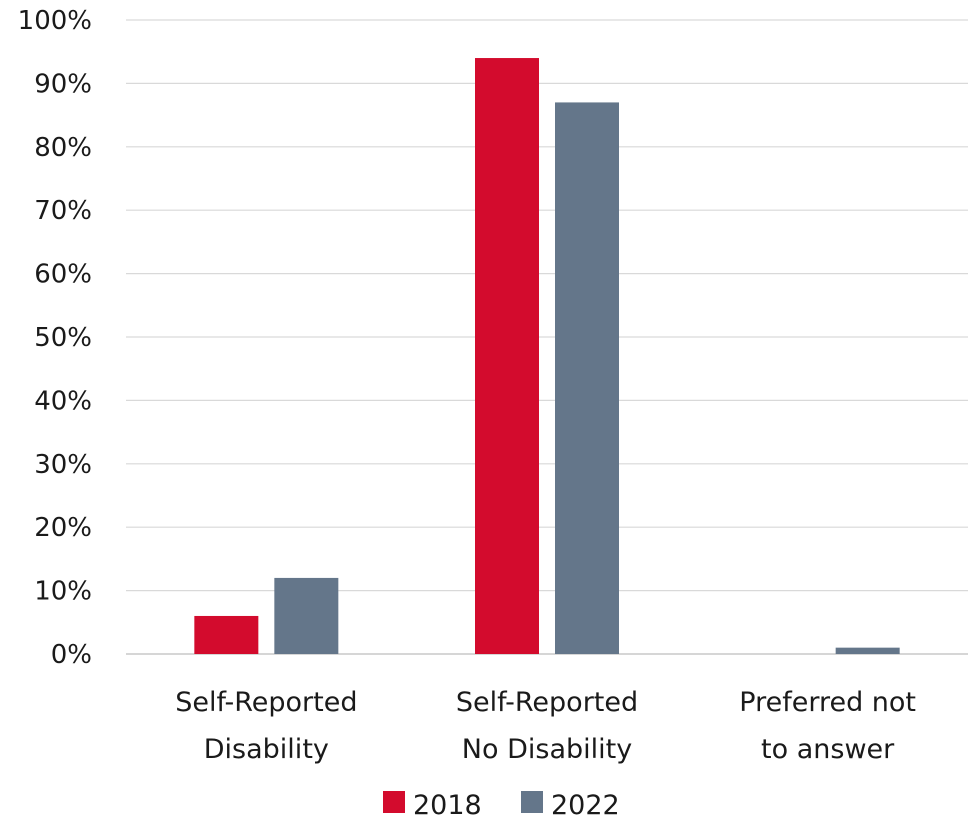 The height and width of the screenshot is (830, 972). I want to click on y-tick-label: 40%, so click(63, 401).